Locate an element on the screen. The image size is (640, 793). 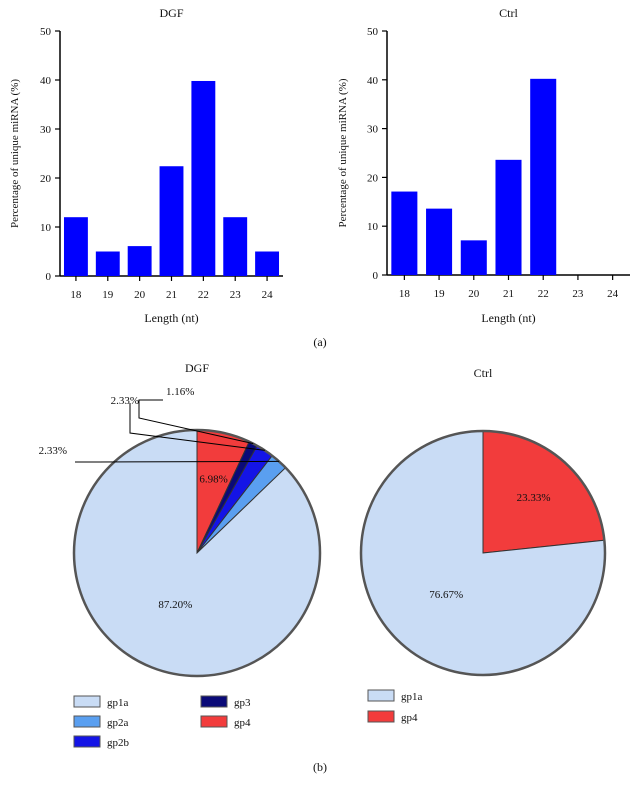
callout-line-gp2a is located at coordinates (177, 461).